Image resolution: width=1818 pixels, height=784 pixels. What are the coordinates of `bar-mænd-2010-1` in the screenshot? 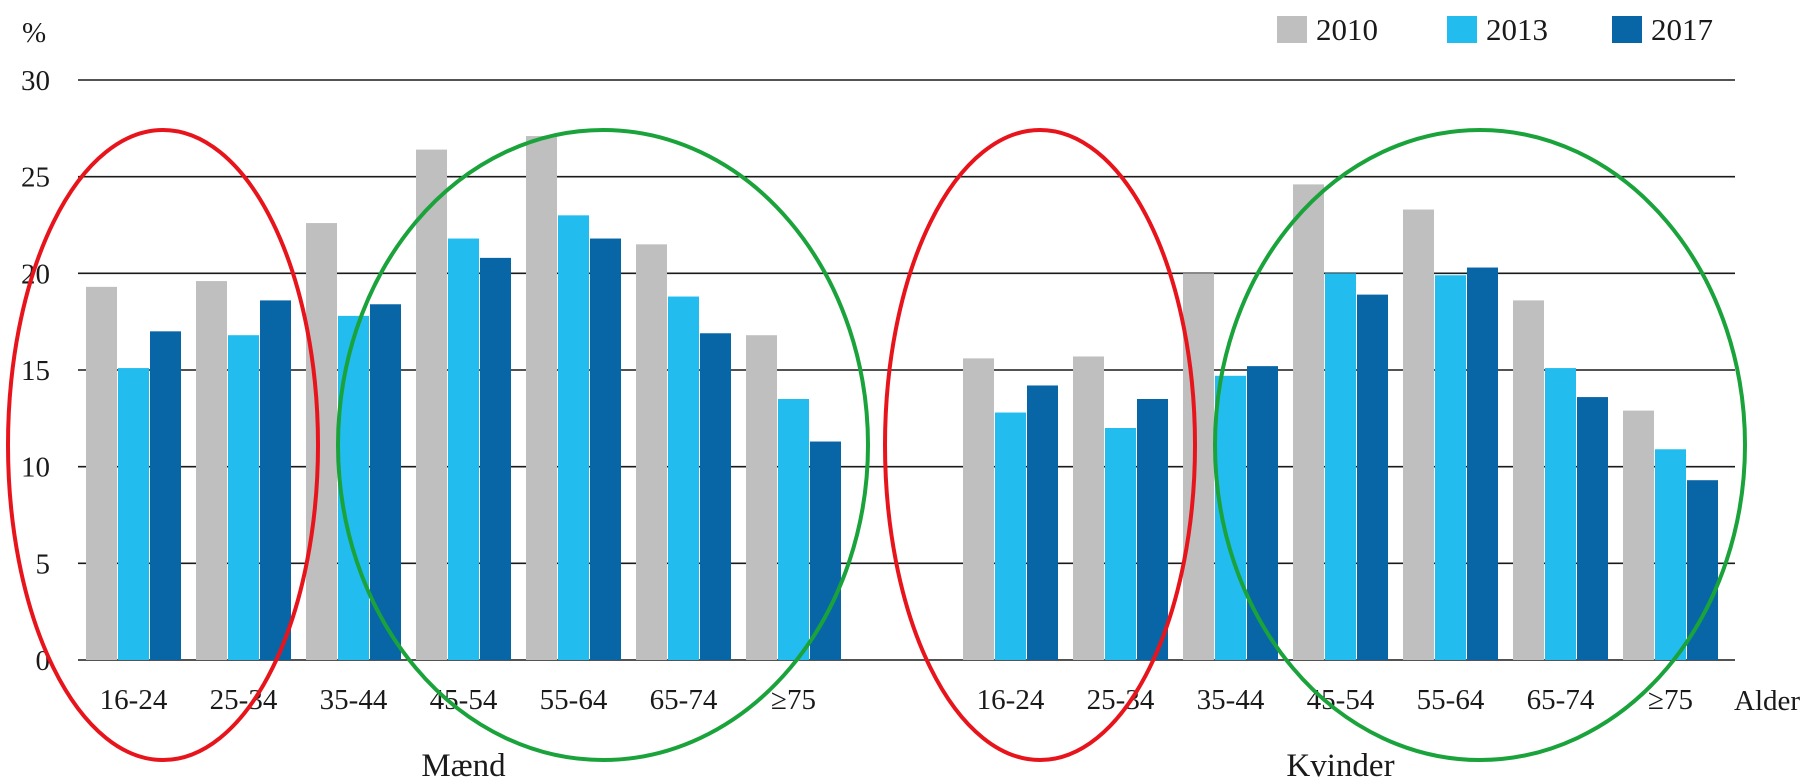 It's located at (211, 470).